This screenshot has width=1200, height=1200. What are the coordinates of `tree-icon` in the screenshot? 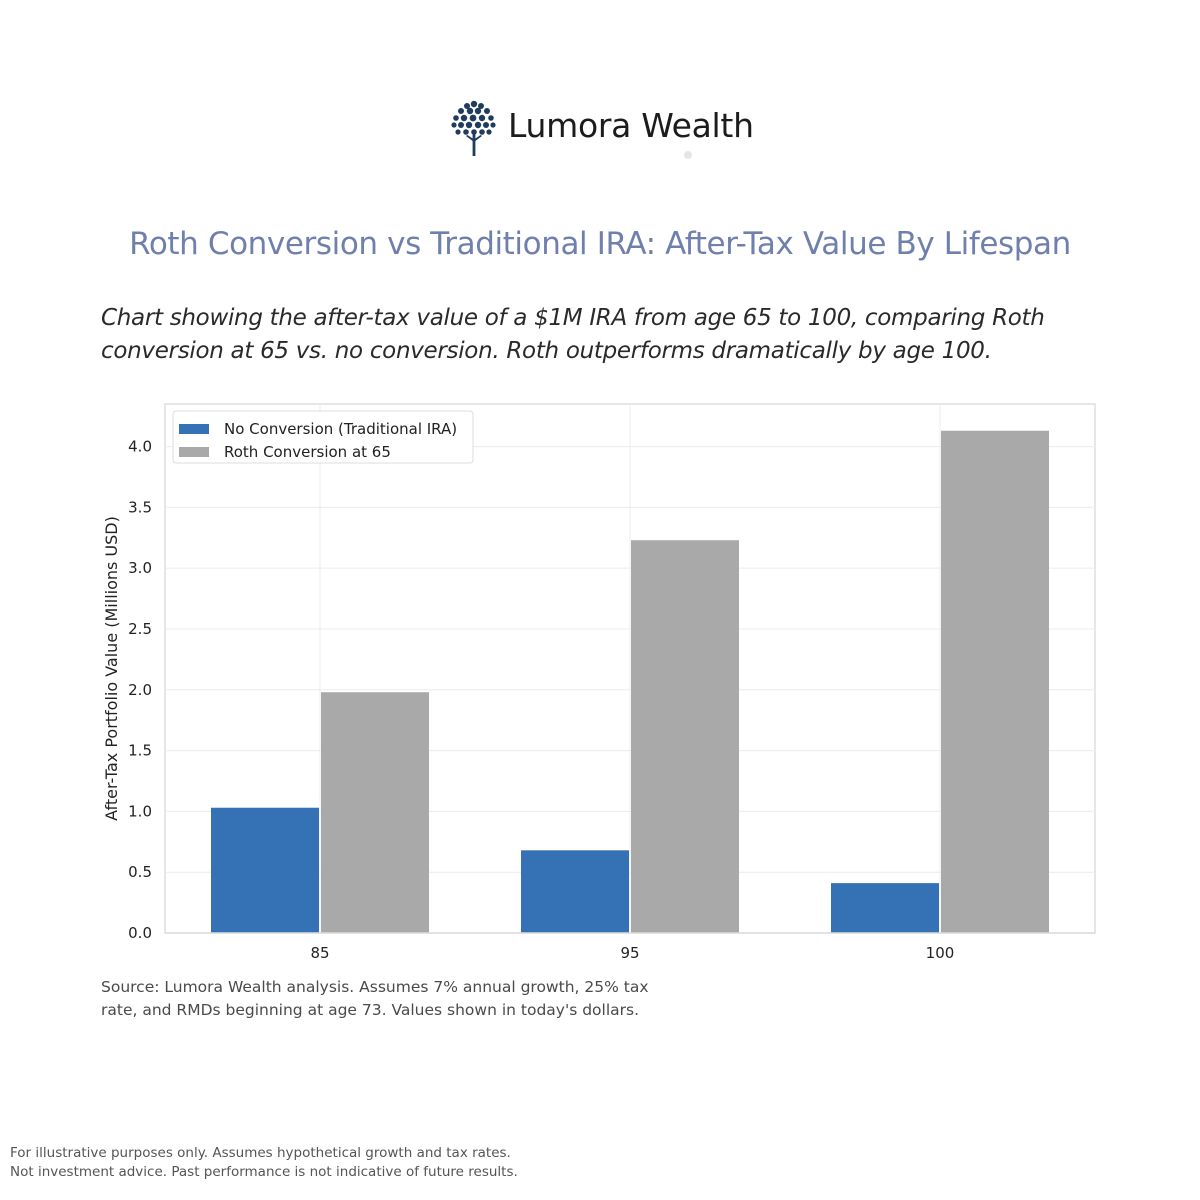 It's located at (473, 128).